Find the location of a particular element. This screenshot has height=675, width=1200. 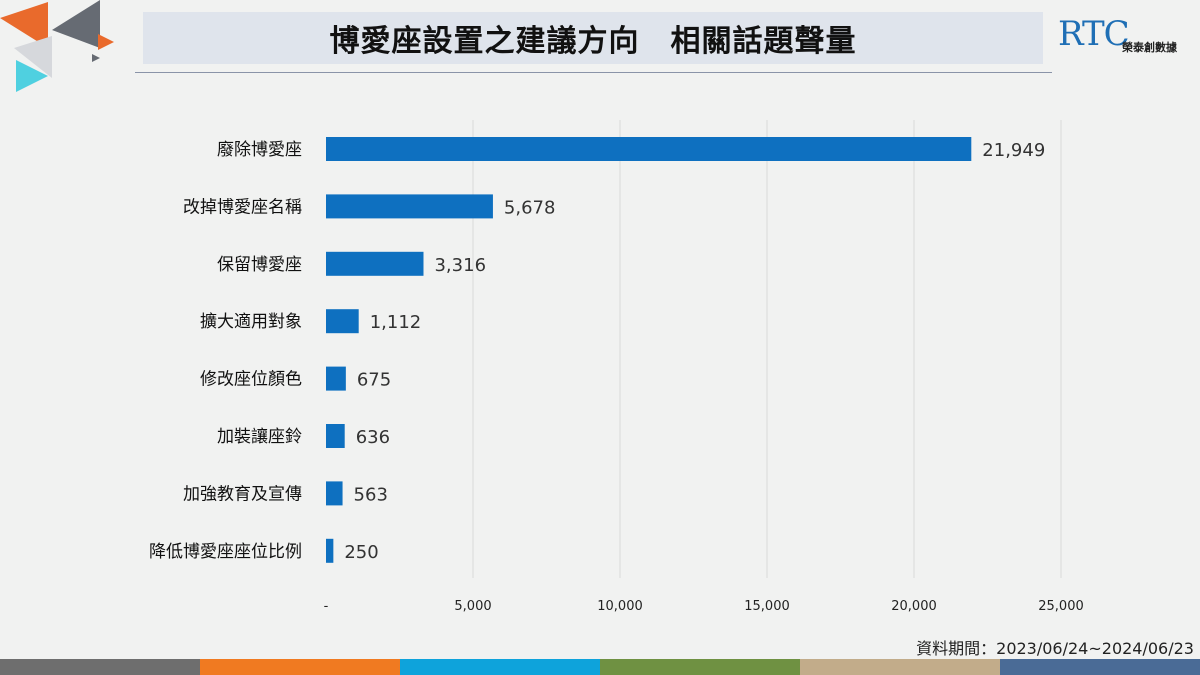

value-label: 563 is located at coordinates (371, 494).